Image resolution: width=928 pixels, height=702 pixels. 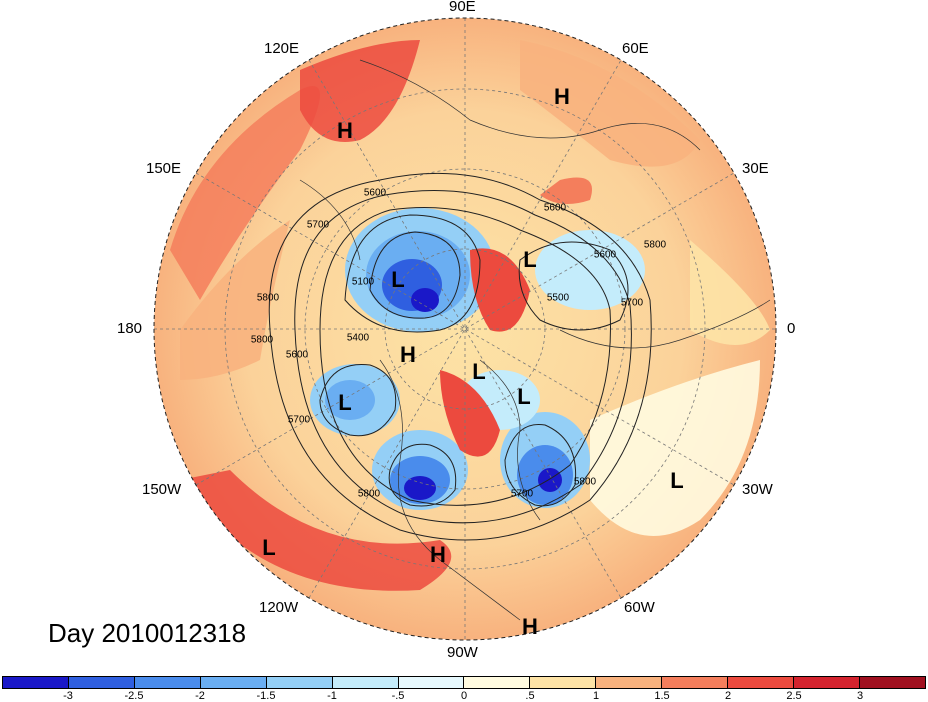 I want to click on colorbar-tick-label: -3, so click(x=68, y=696).